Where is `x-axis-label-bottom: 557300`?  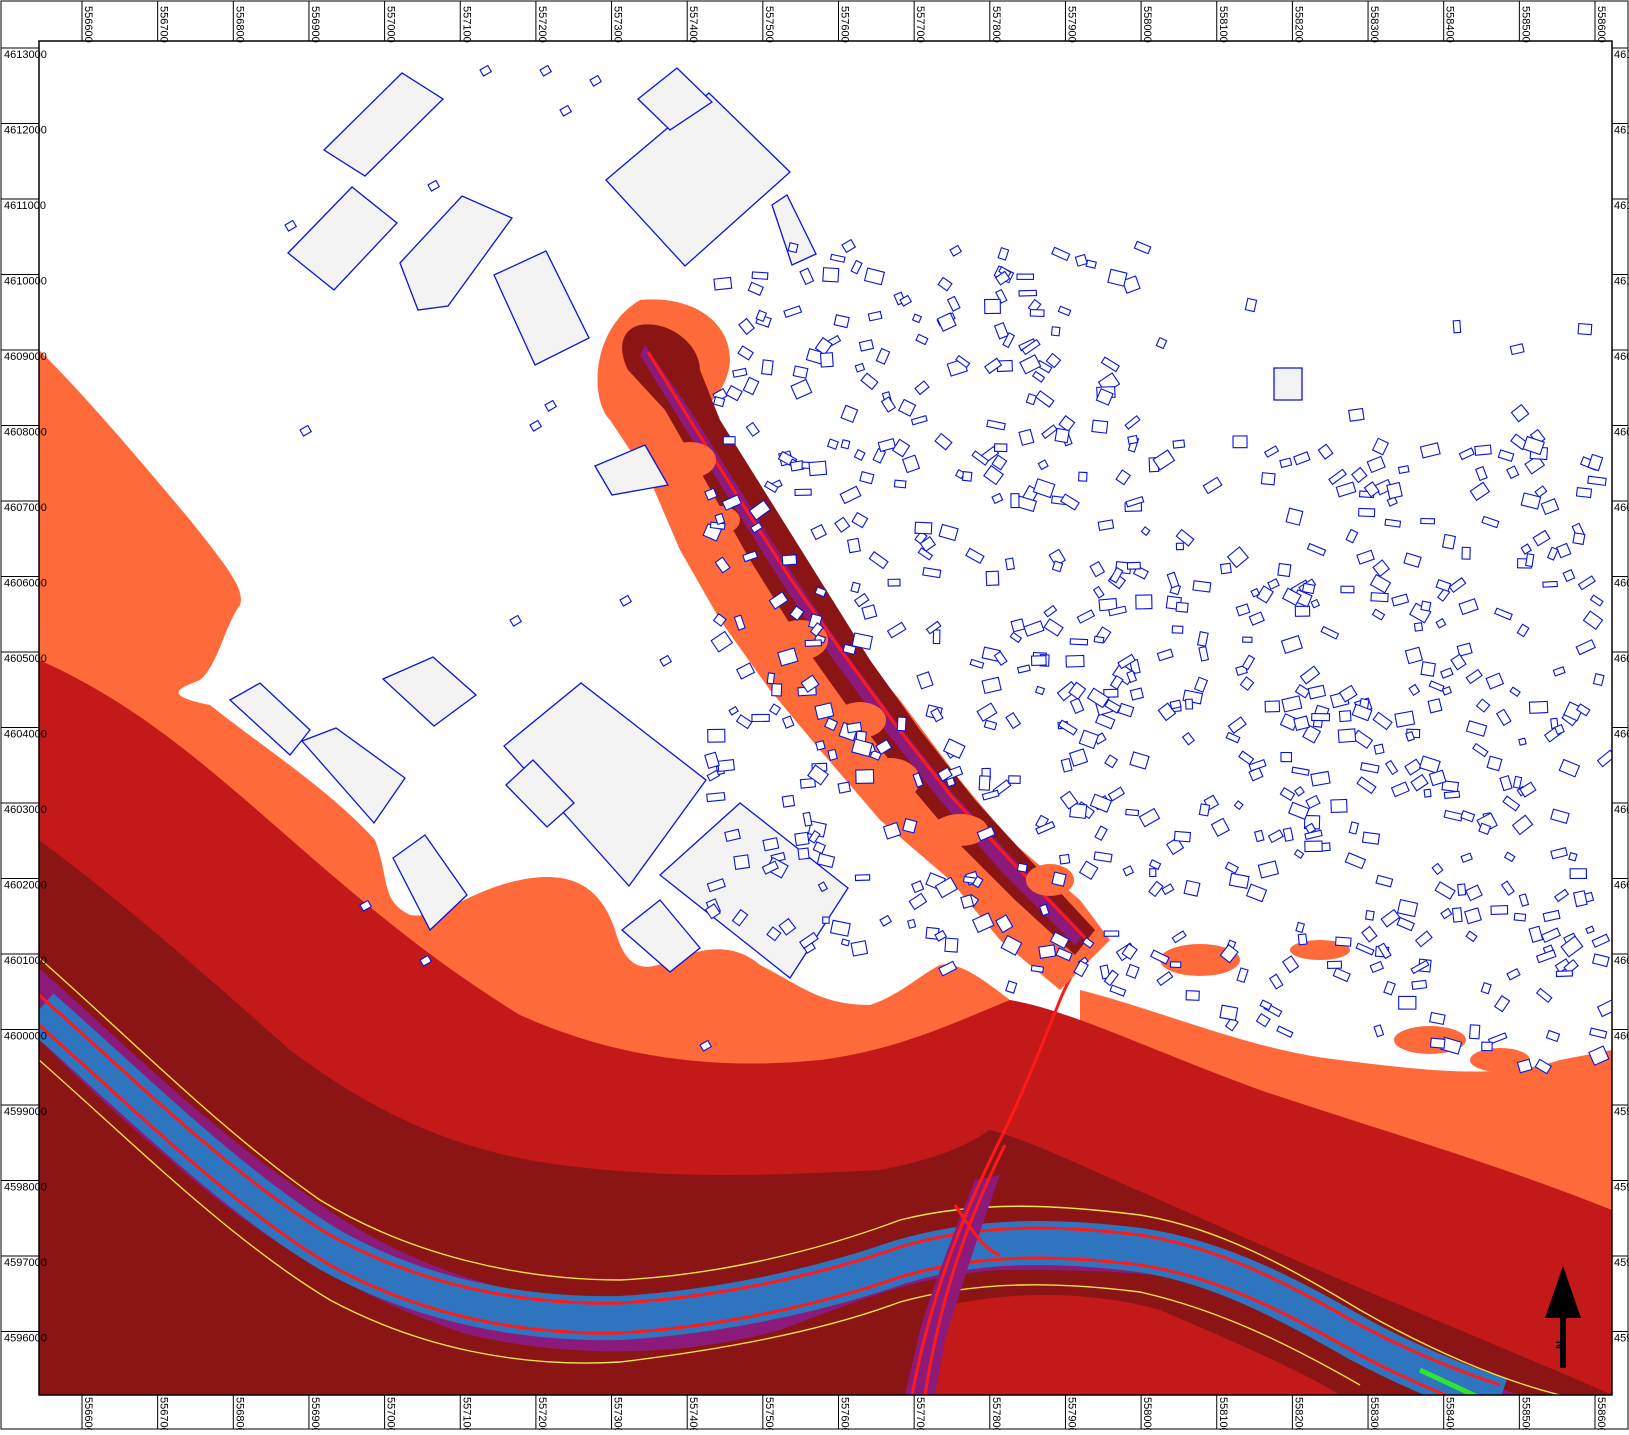
x-axis-label-bottom: 557300 is located at coordinates (618, 1413).